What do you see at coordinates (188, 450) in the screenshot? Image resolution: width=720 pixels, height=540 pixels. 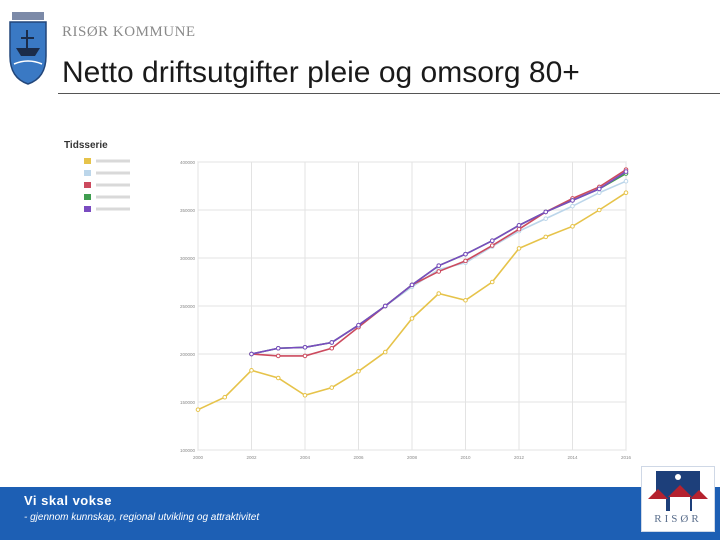 I see `y-tick-label: 100000` at bounding box center [188, 450].